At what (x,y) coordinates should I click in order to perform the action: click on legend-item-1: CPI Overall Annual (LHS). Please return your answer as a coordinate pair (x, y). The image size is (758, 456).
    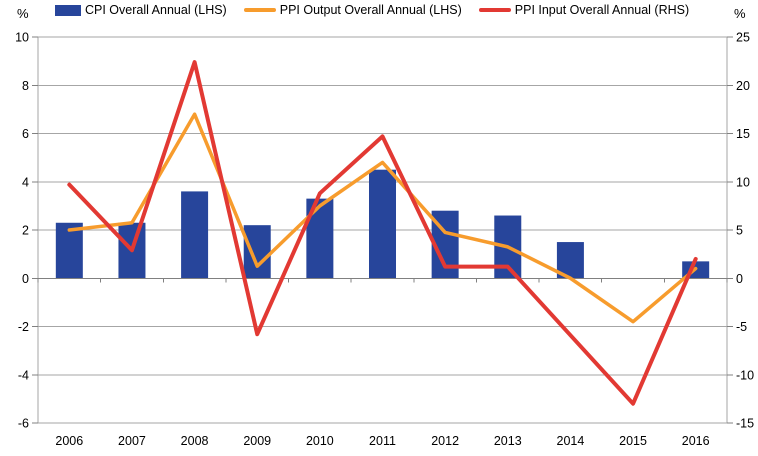
    Looking at the image, I should click on (141, 10).